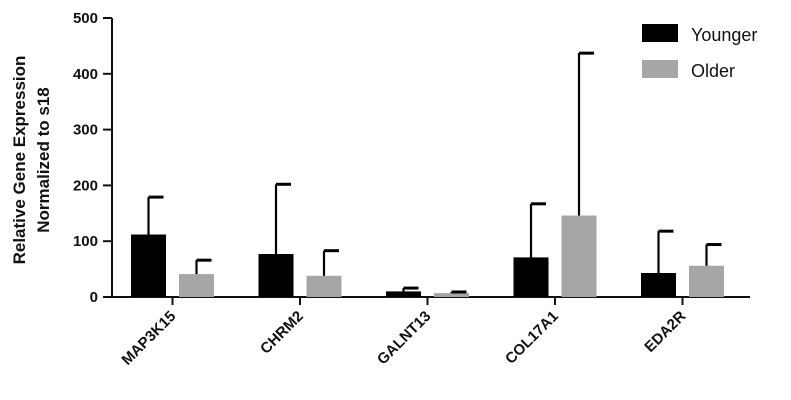 The image size is (791, 400). Describe the element at coordinates (713, 71) in the screenshot. I see `legend-label-older: Older` at that location.